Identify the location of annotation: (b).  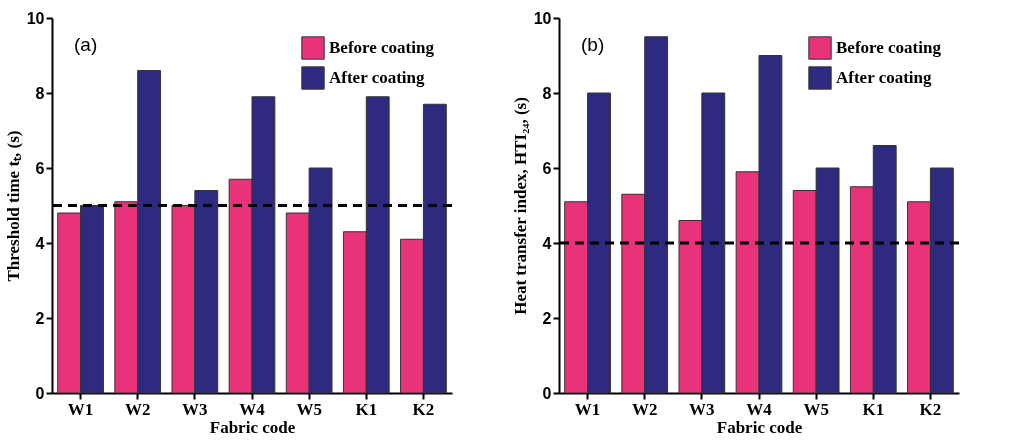
(593, 44).